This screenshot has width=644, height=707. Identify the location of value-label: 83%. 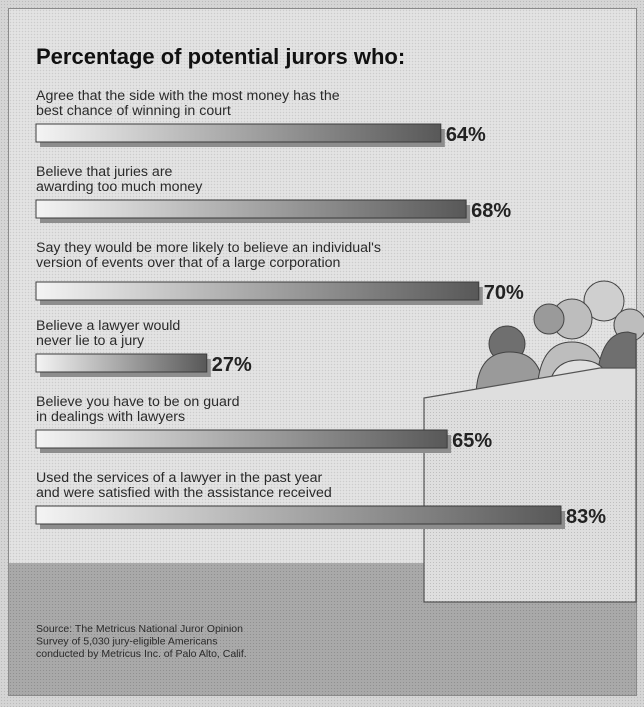
(586, 517).